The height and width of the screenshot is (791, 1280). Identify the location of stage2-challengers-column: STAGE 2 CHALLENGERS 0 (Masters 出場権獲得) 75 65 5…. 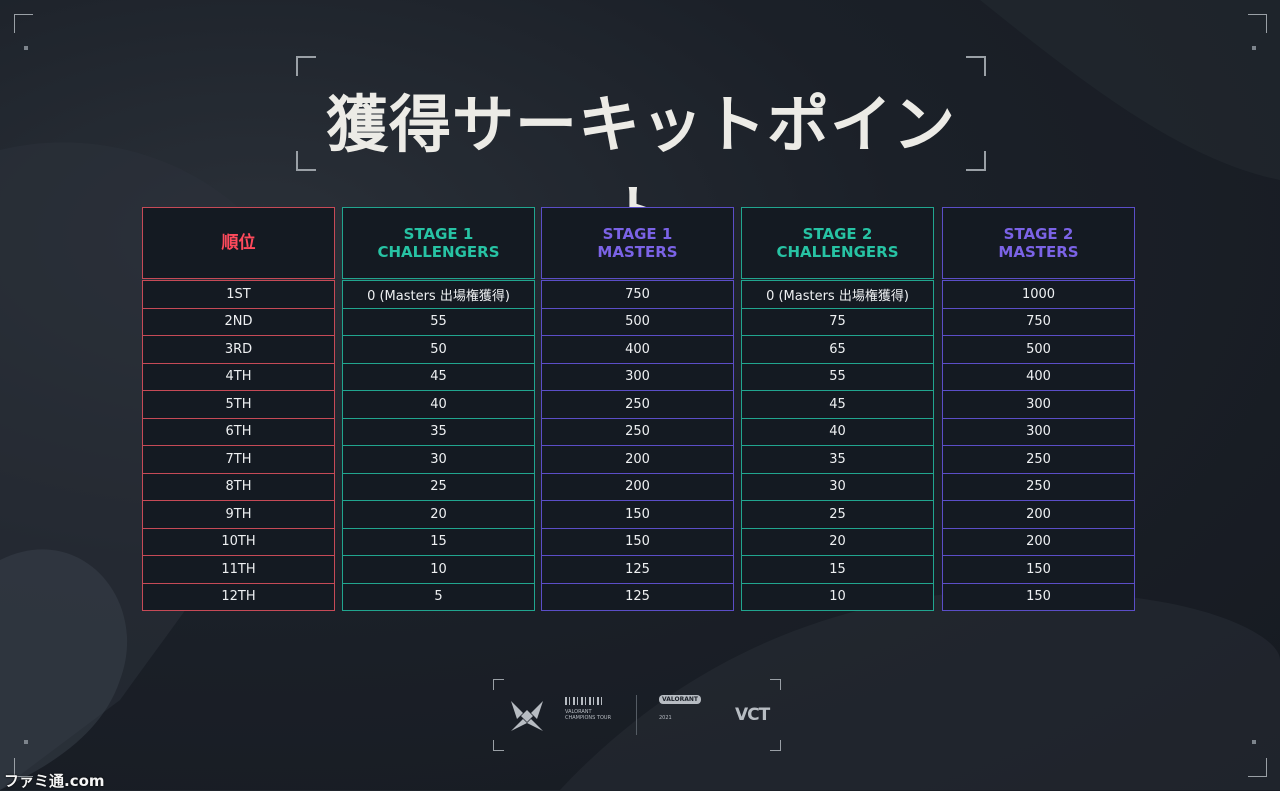
(837, 409).